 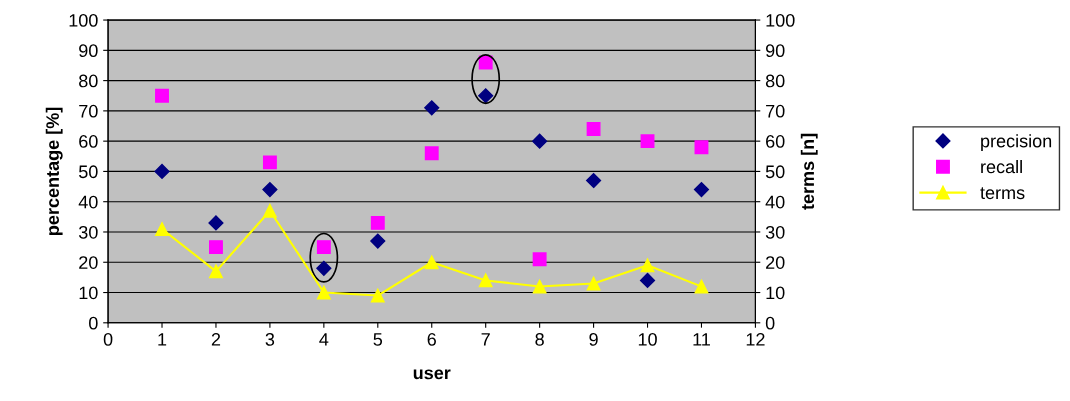 What do you see at coordinates (432, 374) in the screenshot?
I see `x-axis-title: user` at bounding box center [432, 374].